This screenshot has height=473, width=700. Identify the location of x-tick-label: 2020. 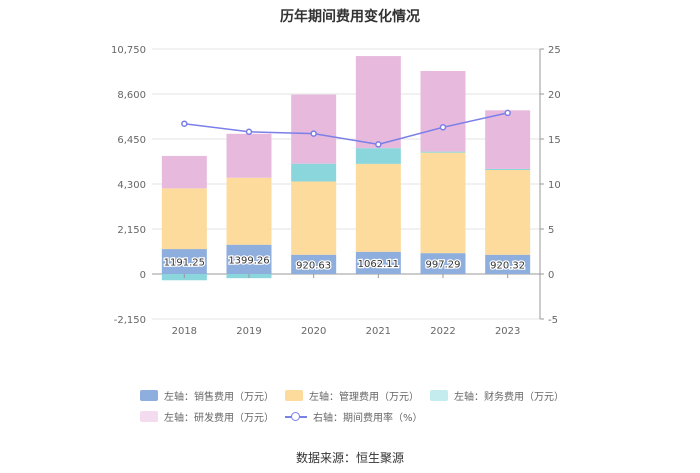
(313, 331).